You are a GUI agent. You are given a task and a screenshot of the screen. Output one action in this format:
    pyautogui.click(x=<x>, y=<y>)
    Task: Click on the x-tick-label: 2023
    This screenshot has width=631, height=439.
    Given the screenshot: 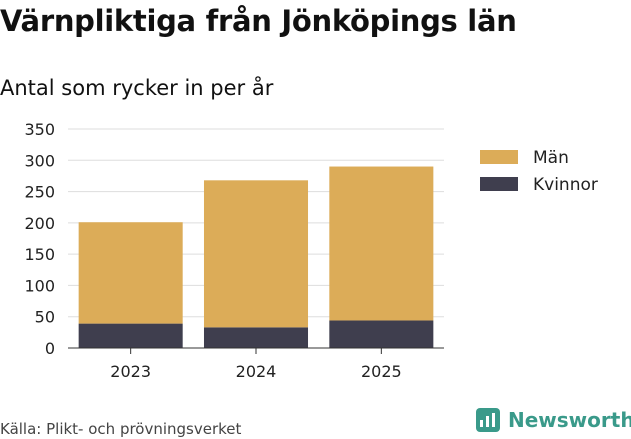 What is the action you would take?
    pyautogui.click(x=130, y=371)
    